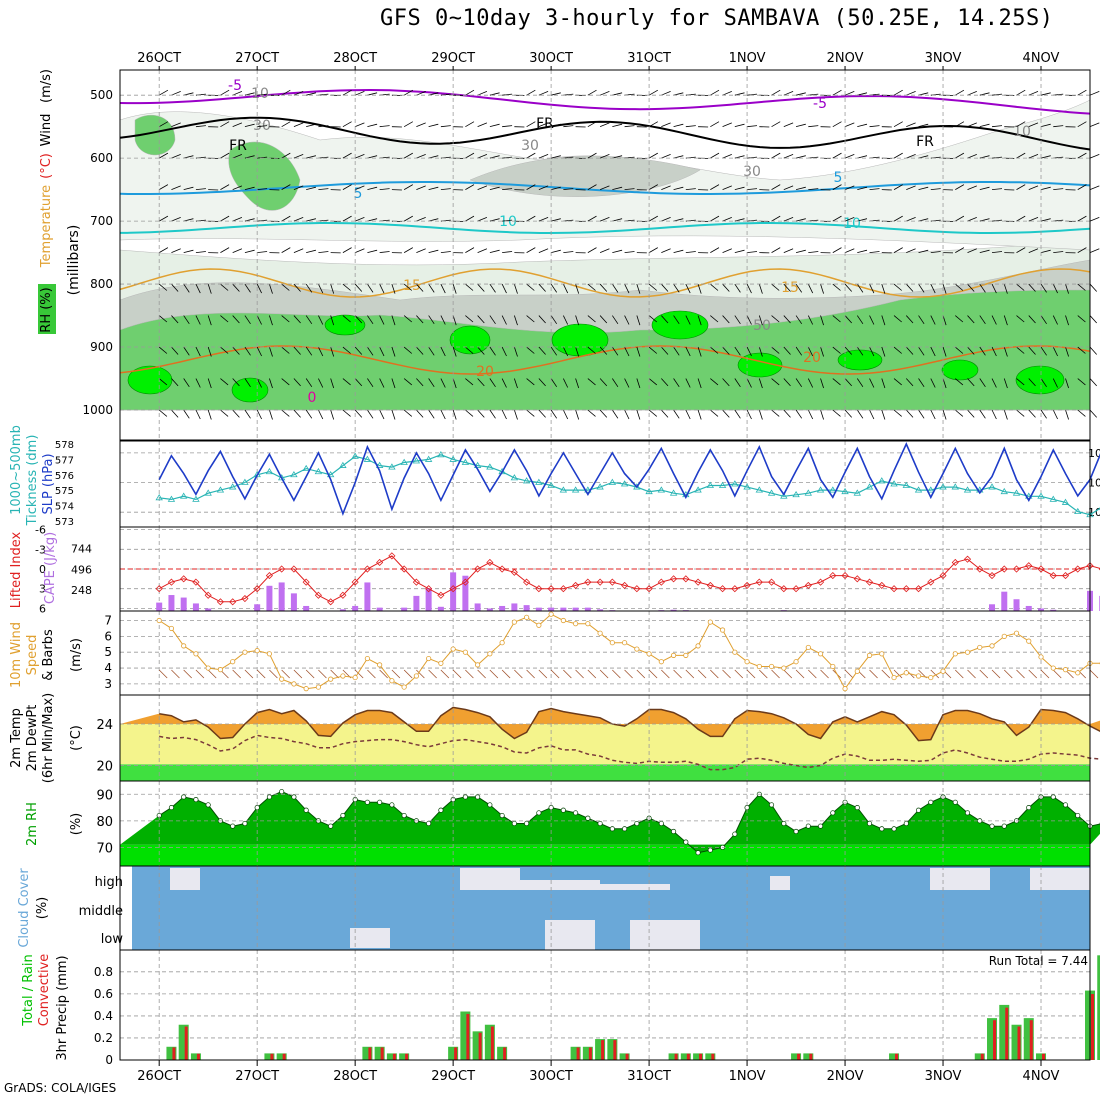 The width and height of the screenshot is (1100, 1100). What do you see at coordinates (108, 652) in the screenshot?
I see `wind-tick: 5` at bounding box center [108, 652].